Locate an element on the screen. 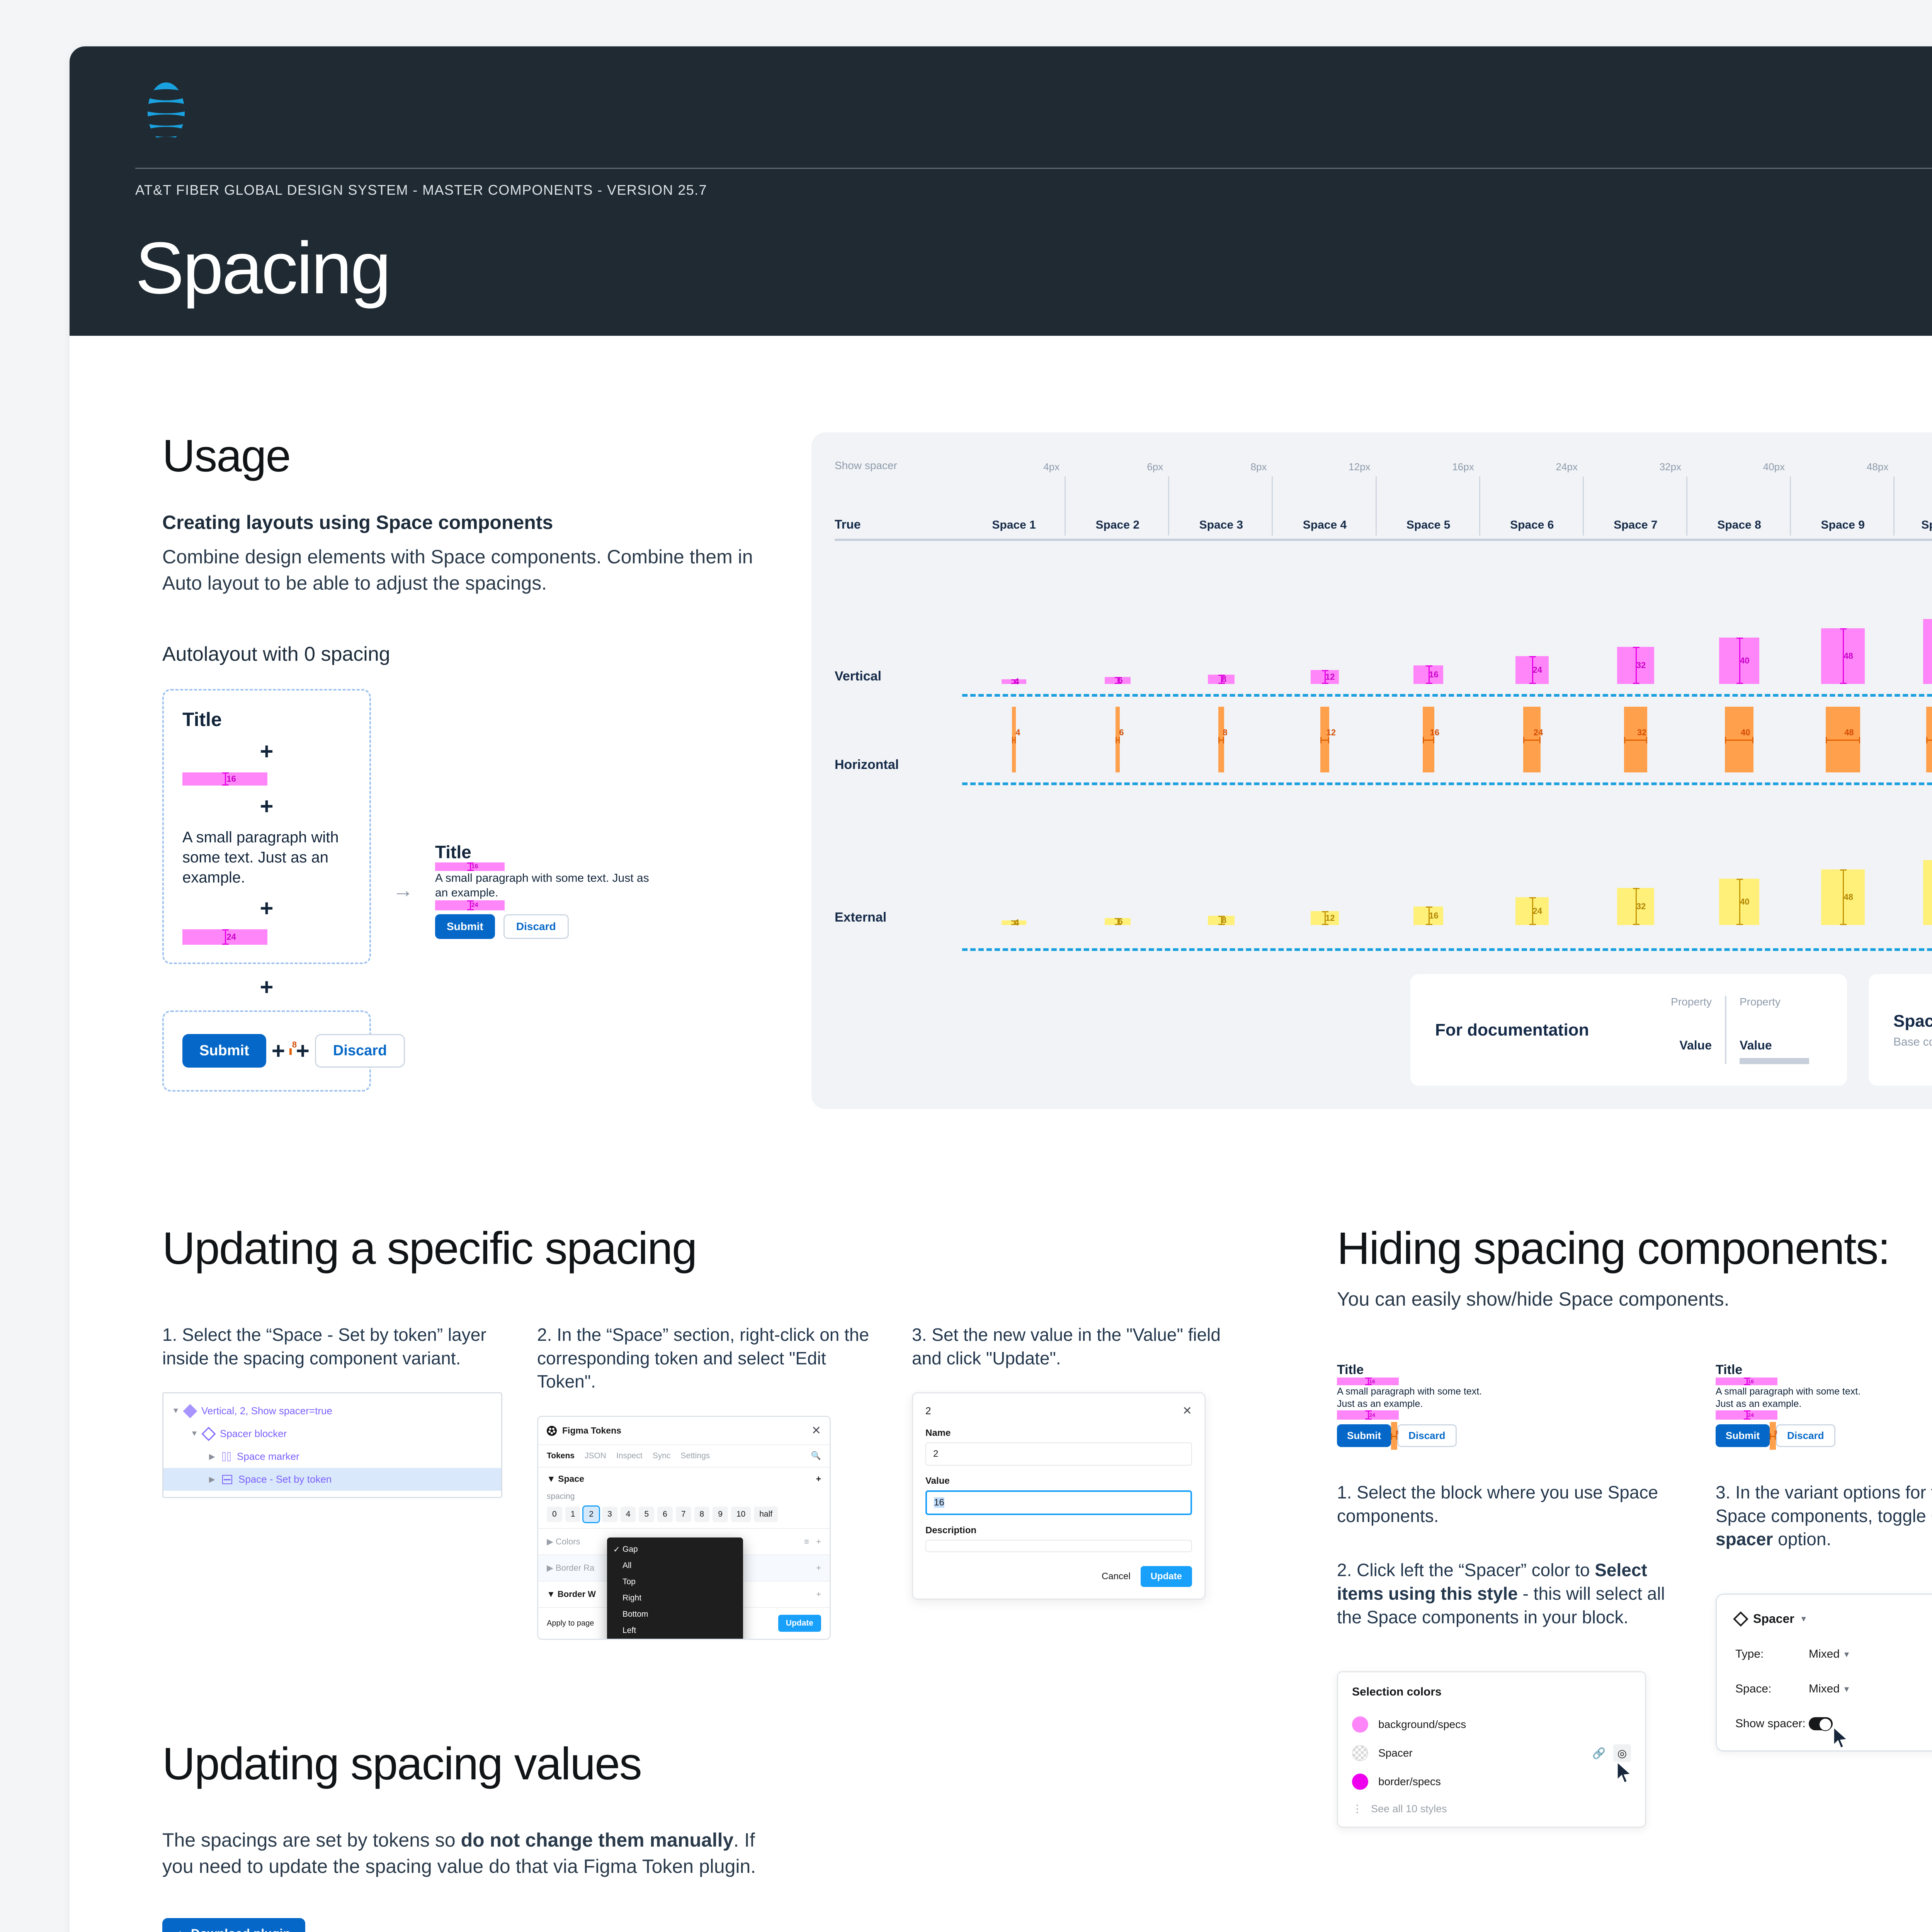 The width and height of the screenshot is (1932, 1932). context-menu-item: Gap is located at coordinates (675, 1549).